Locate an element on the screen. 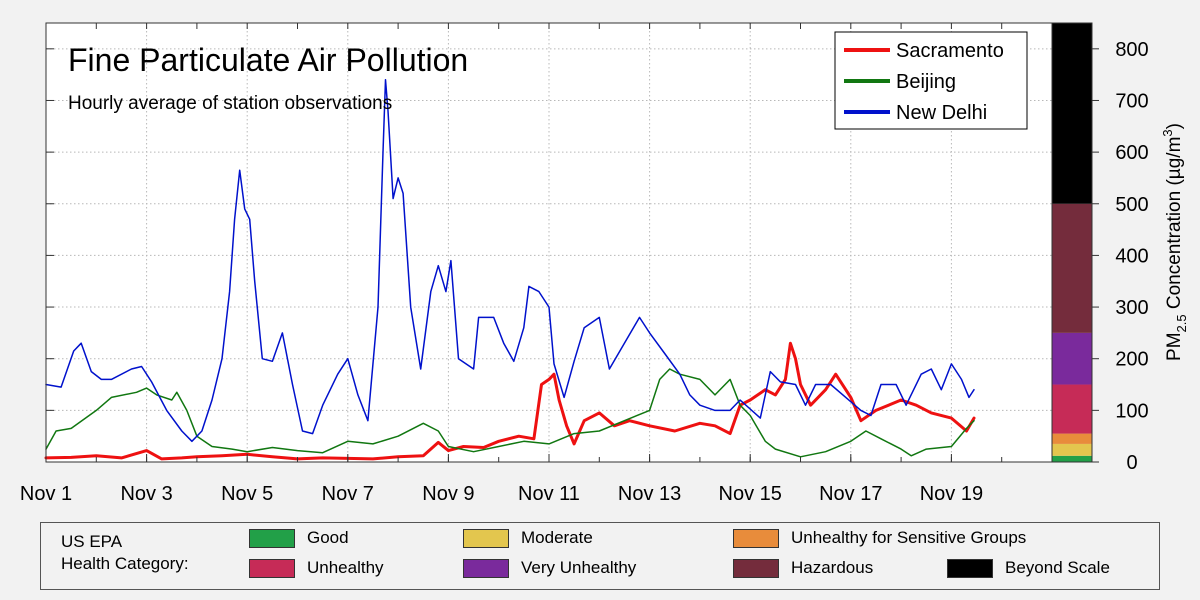 The width and height of the screenshot is (1200, 600). epa-label-good: Good is located at coordinates (328, 537).